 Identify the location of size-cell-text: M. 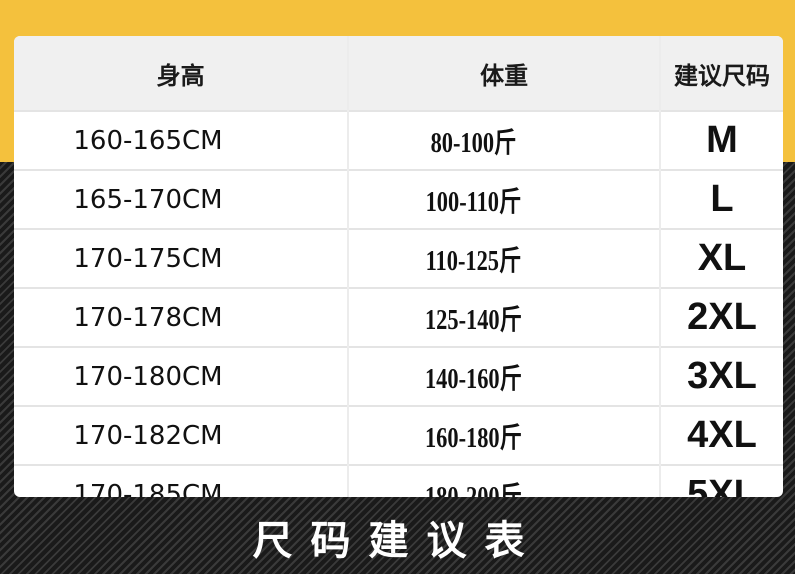
(722, 140).